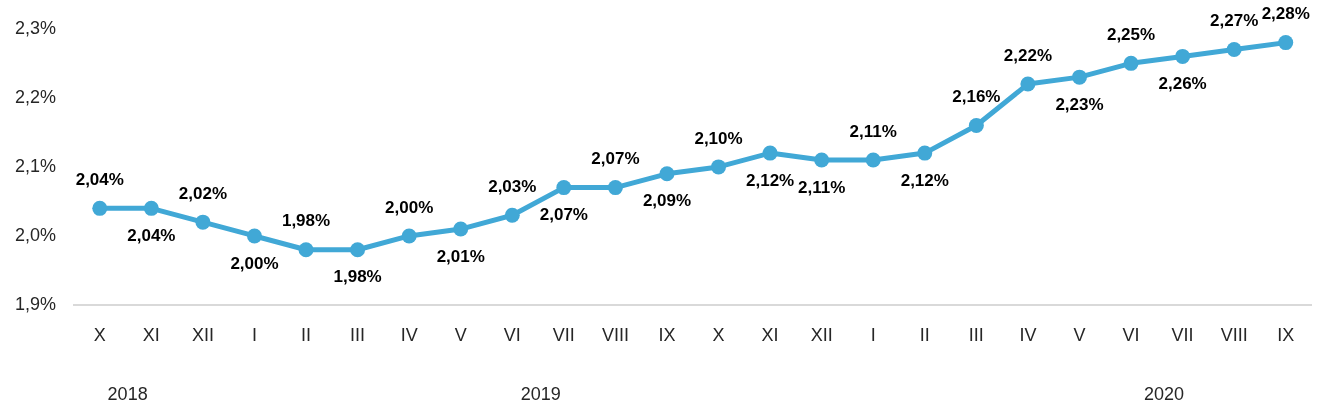 This screenshot has height=404, width=1319. What do you see at coordinates (718, 138) in the screenshot?
I see `data-label: 2,10%` at bounding box center [718, 138].